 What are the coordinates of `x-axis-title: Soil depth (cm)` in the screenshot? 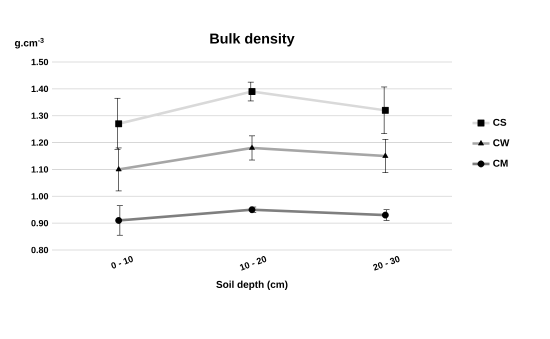 It's located at (252, 285).